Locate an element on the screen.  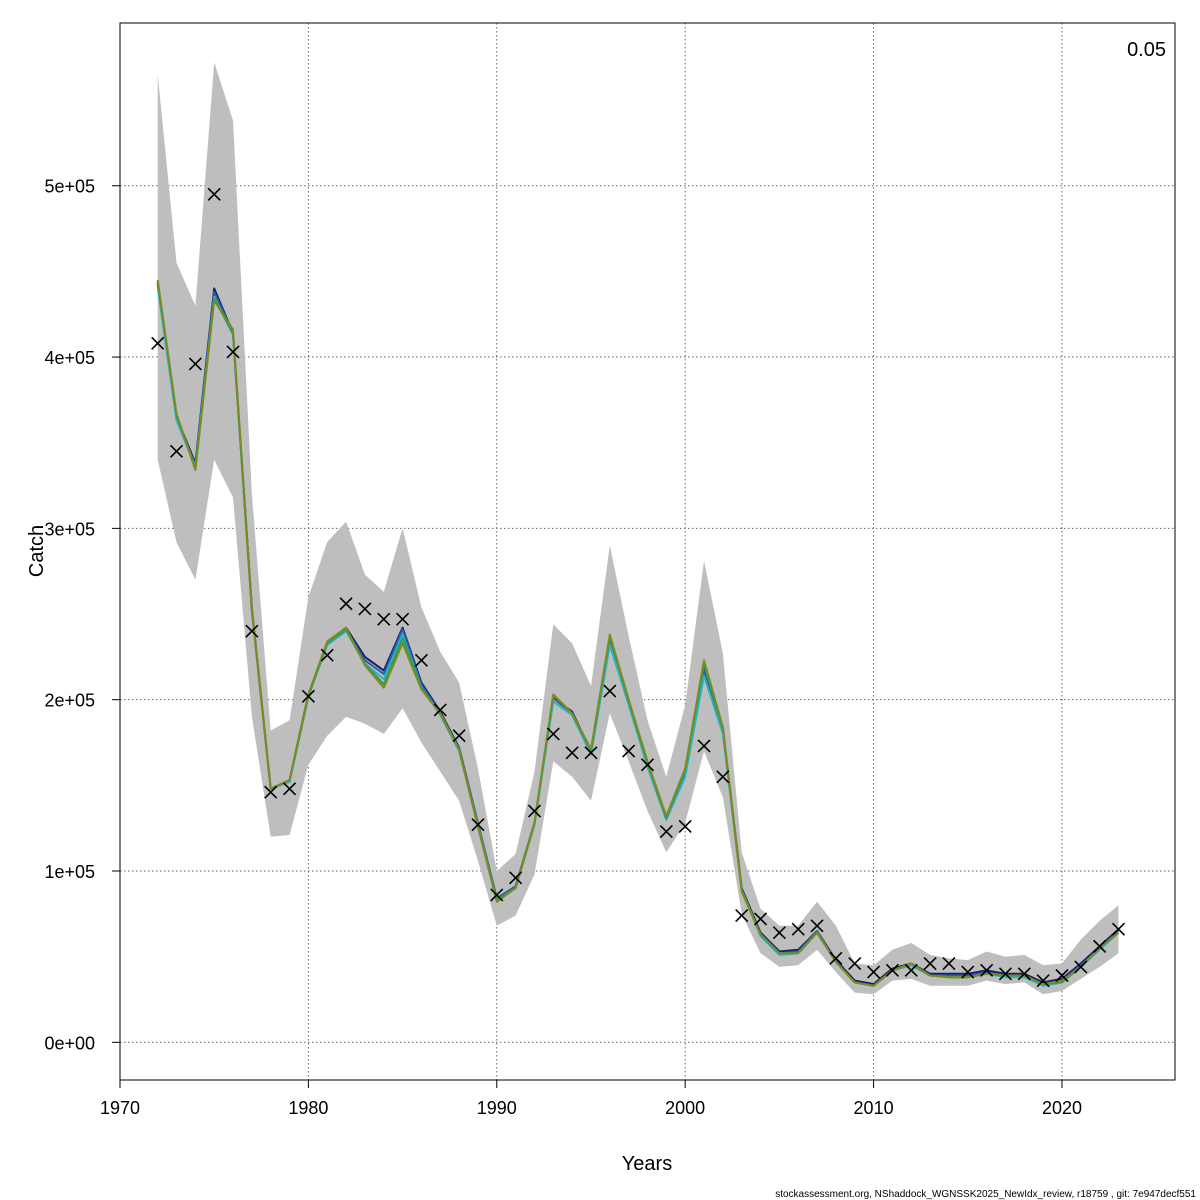
x-tick-label: 2010 is located at coordinates (874, 1108).